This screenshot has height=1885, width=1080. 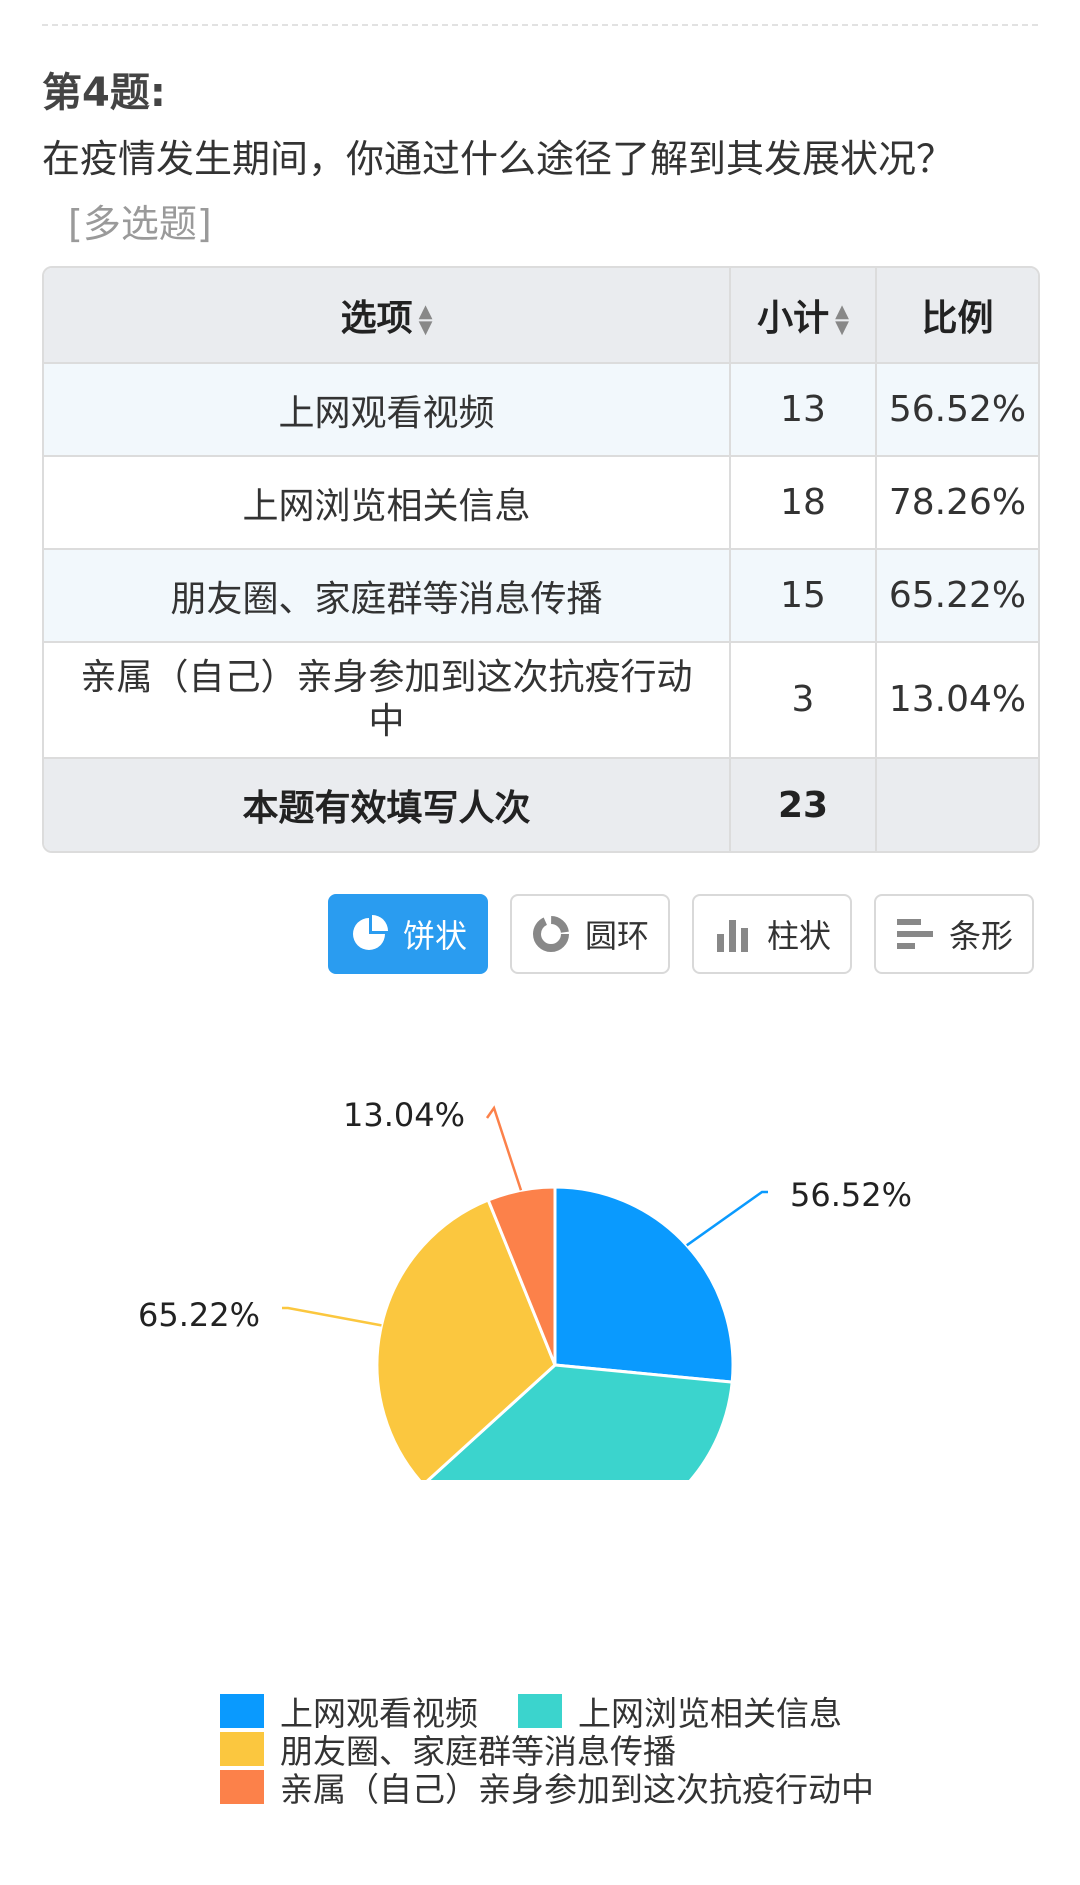 I want to click on ring-button-label: 圆环, so click(x=616, y=936).